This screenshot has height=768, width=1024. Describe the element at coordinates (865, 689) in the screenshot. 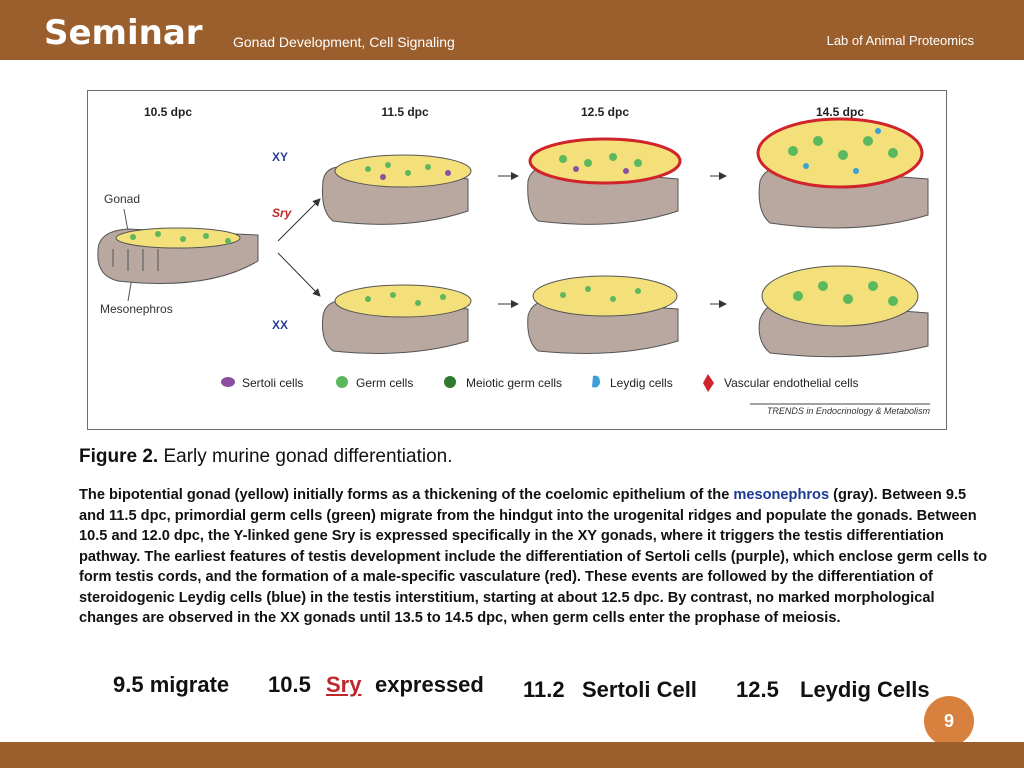

I see `timeline-leydig: Leydig Cells` at that location.